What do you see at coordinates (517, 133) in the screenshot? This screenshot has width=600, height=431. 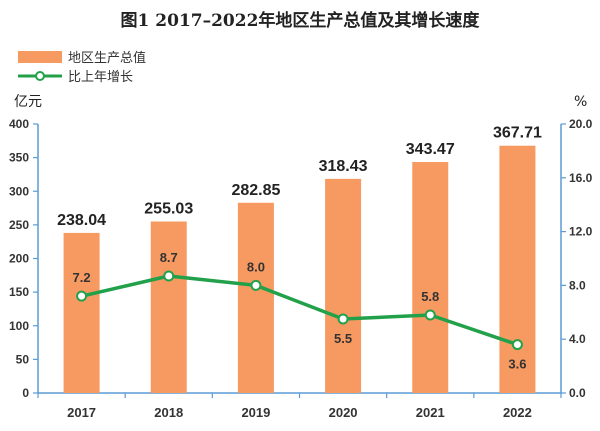 I see `bar-value-label: 367.71` at bounding box center [517, 133].